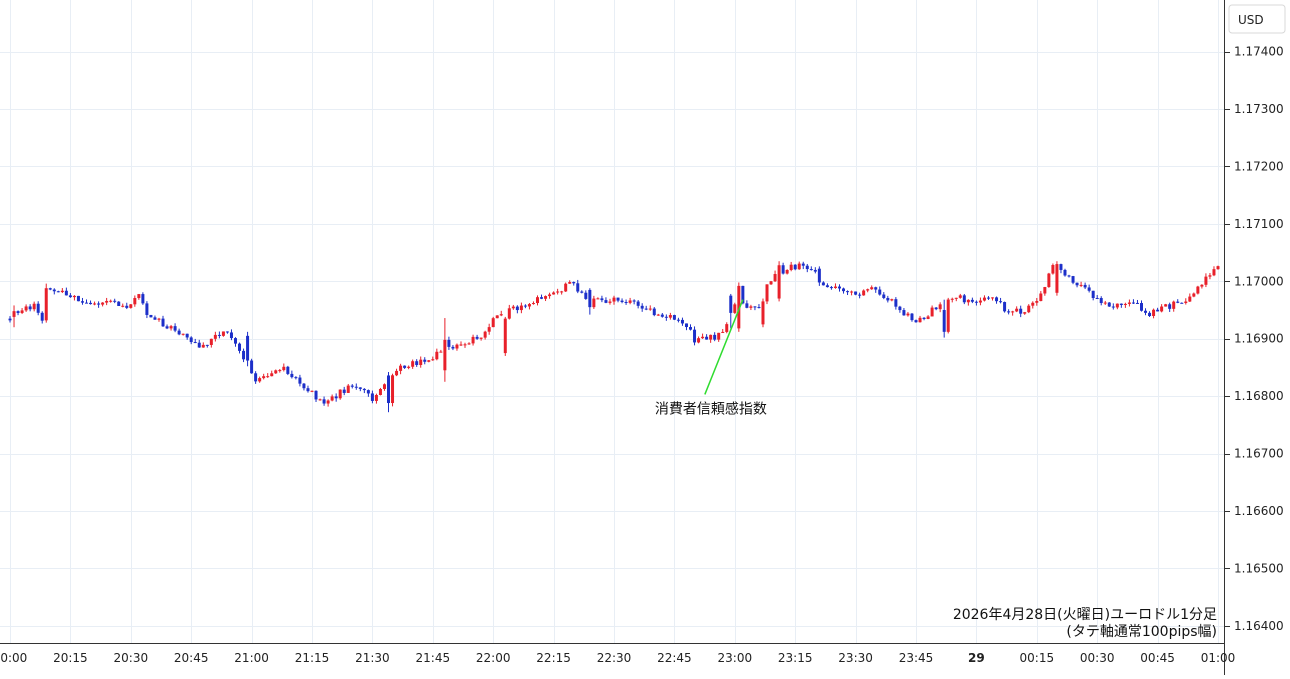  Describe the element at coordinates (131, 658) in the screenshot. I see `x-tick-label: 20:30` at that location.